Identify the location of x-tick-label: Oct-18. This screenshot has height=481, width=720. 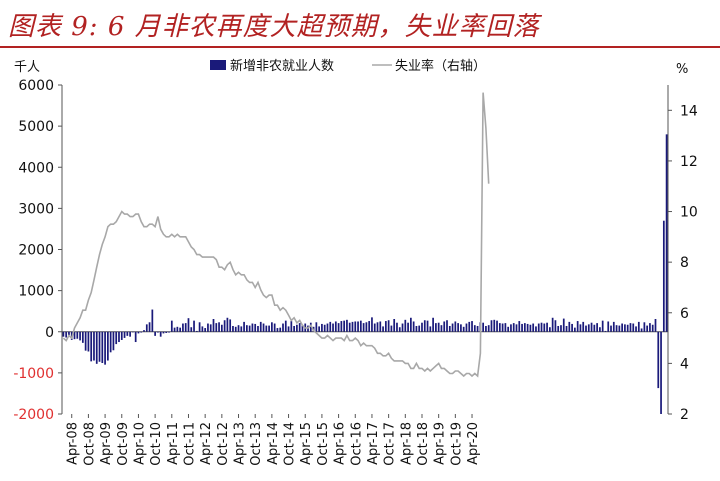
(423, 444).